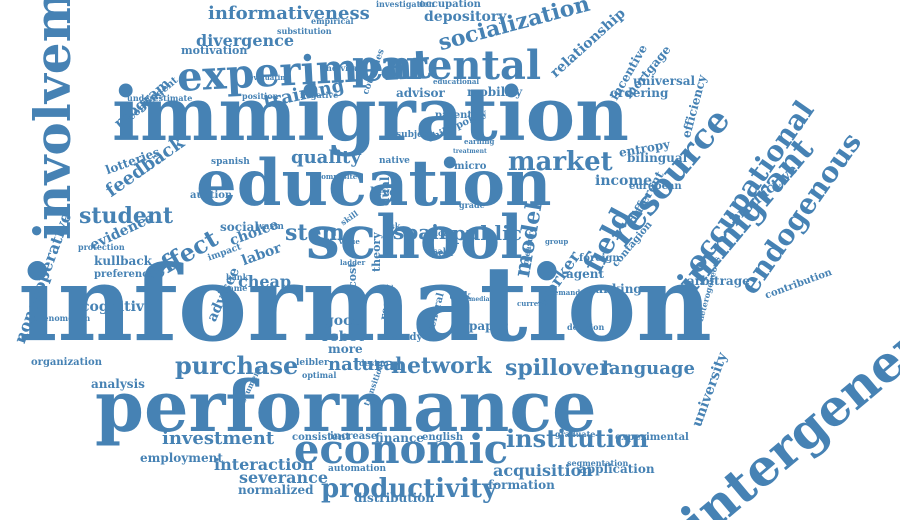  Describe the element at coordinates (453, 115) in the screenshot. I see `word-parent: parent` at that location.